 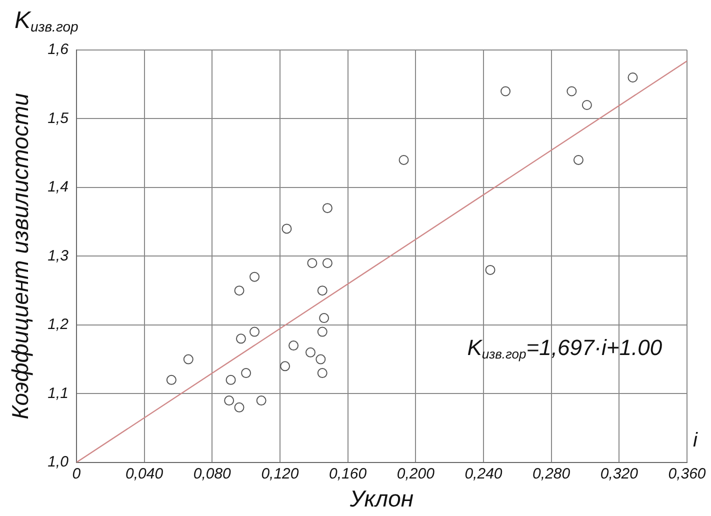 What do you see at coordinates (551, 474) in the screenshot?
I see `x-tick-label: 0,280` at bounding box center [551, 474].